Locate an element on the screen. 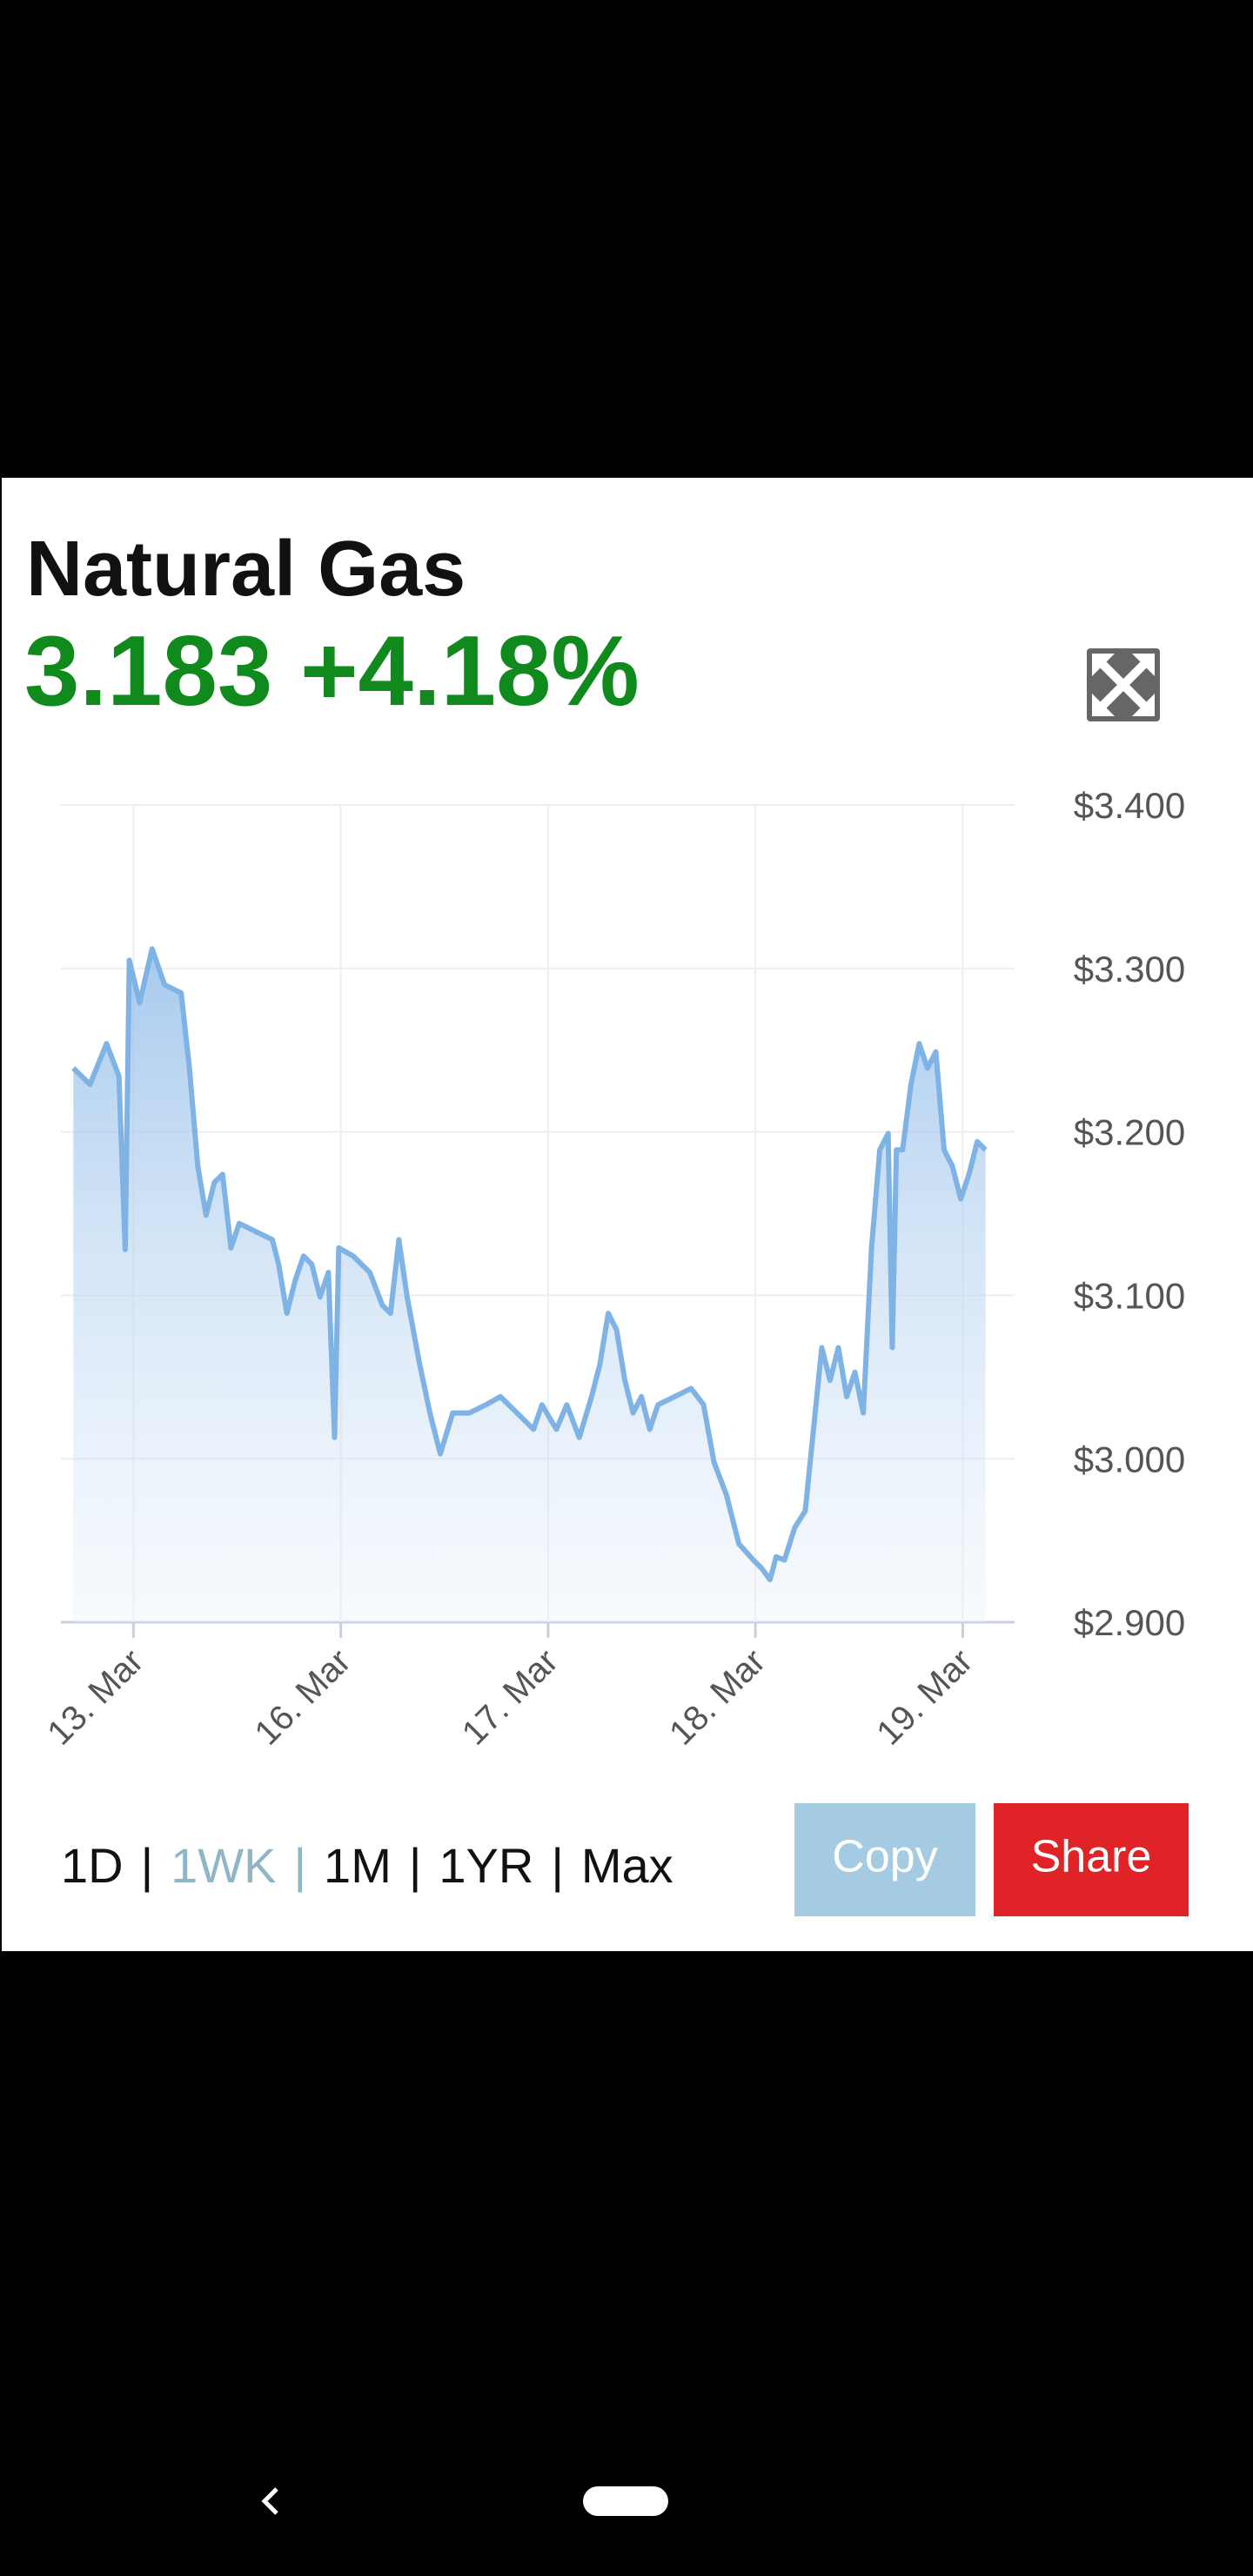 The image size is (1253, 2576). y-tick-label: $3.100 is located at coordinates (1129, 1295).